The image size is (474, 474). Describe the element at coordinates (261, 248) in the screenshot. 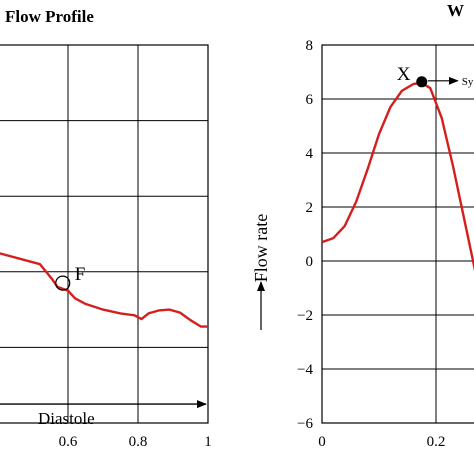

I see `flow-rate-axis-label: Flow rate` at that location.